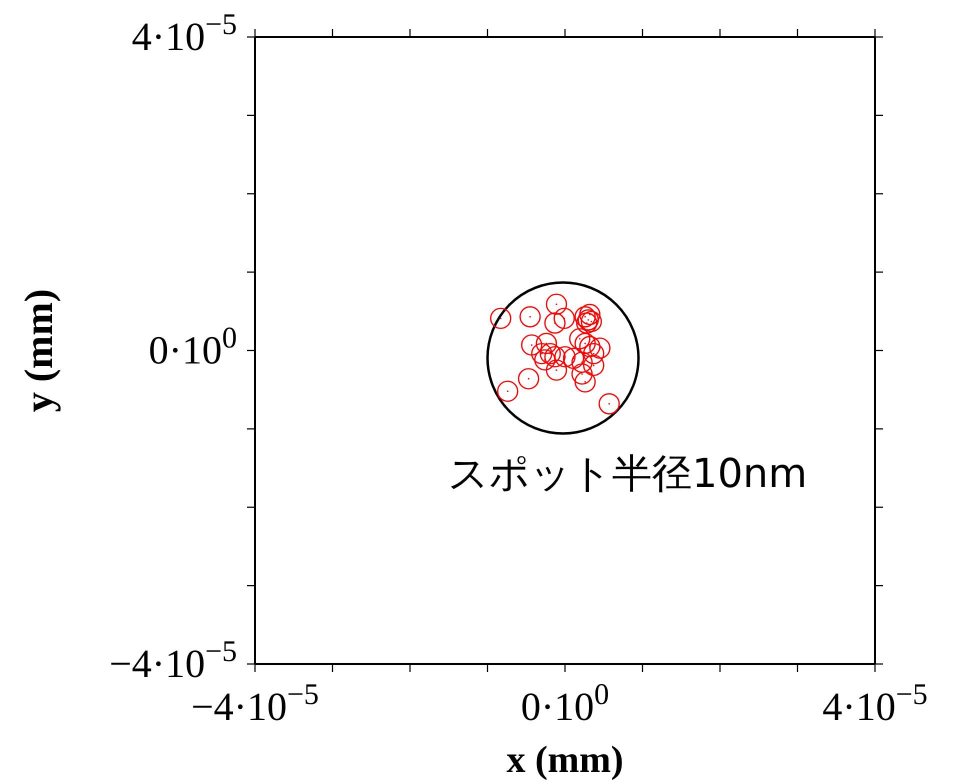 Image resolution: width=958 pixels, height=783 pixels. What do you see at coordinates (184, 33) in the screenshot?
I see `y-tick-label: 4·10$^{−5}$` at bounding box center [184, 33].